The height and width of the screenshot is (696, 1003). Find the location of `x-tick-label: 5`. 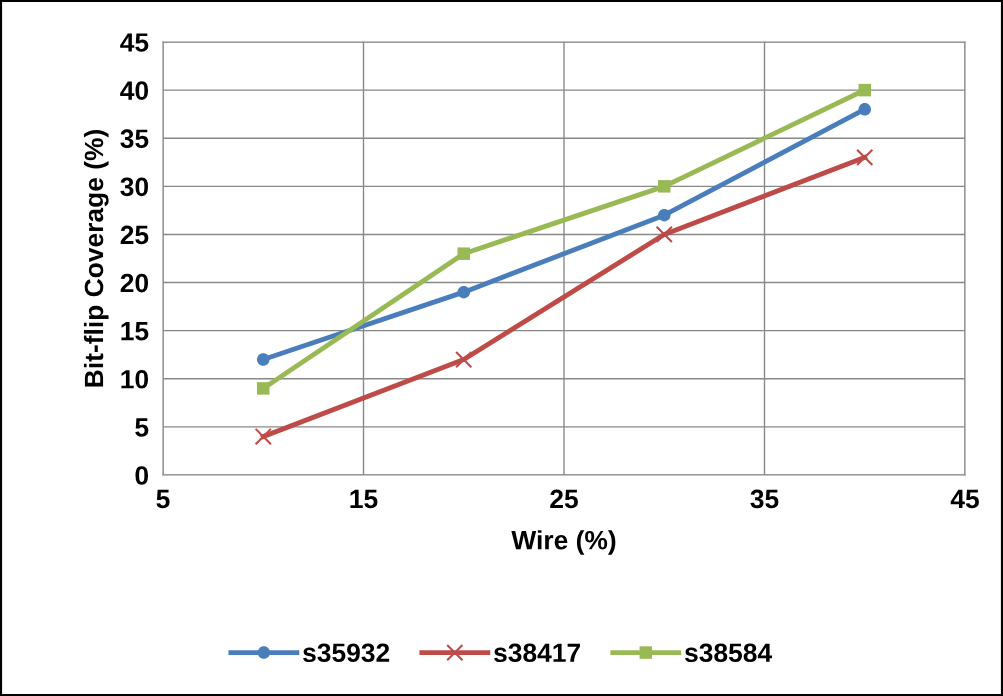

x-tick-label: 5 is located at coordinates (163, 499).